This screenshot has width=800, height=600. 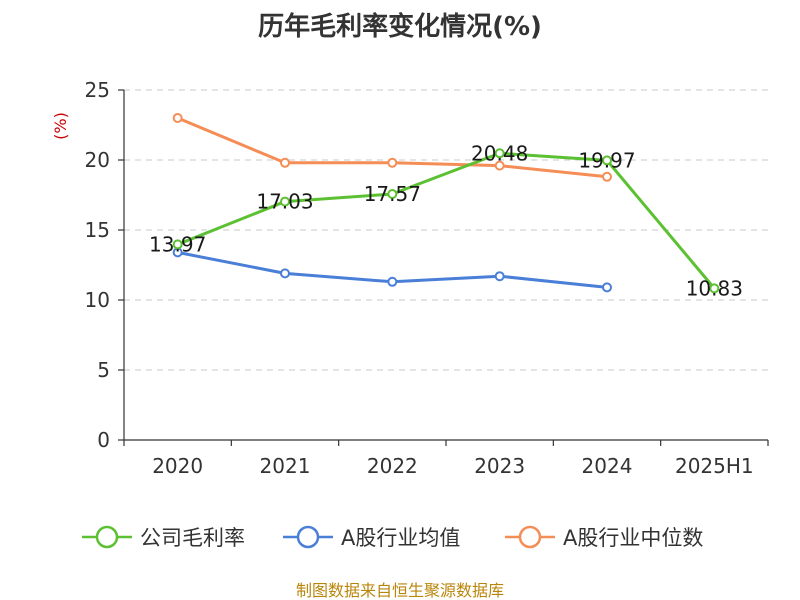 I want to click on y-axis-unit: (%), so click(x=60, y=126).